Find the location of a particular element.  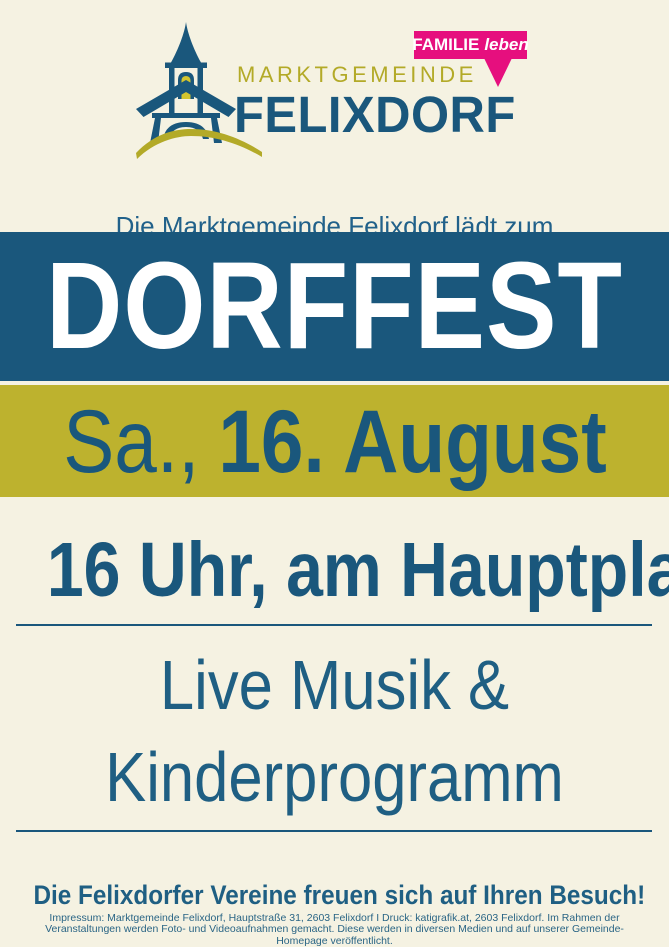

church-tower-icon is located at coordinates (199, 90).